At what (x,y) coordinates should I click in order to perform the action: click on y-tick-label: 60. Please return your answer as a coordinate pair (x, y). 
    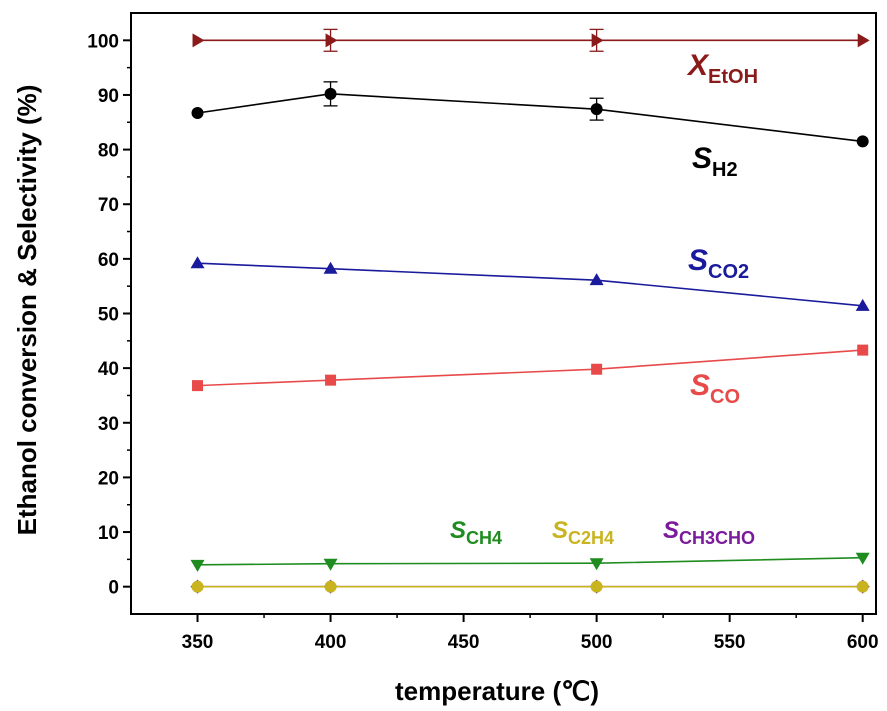
    Looking at the image, I should click on (108, 260).